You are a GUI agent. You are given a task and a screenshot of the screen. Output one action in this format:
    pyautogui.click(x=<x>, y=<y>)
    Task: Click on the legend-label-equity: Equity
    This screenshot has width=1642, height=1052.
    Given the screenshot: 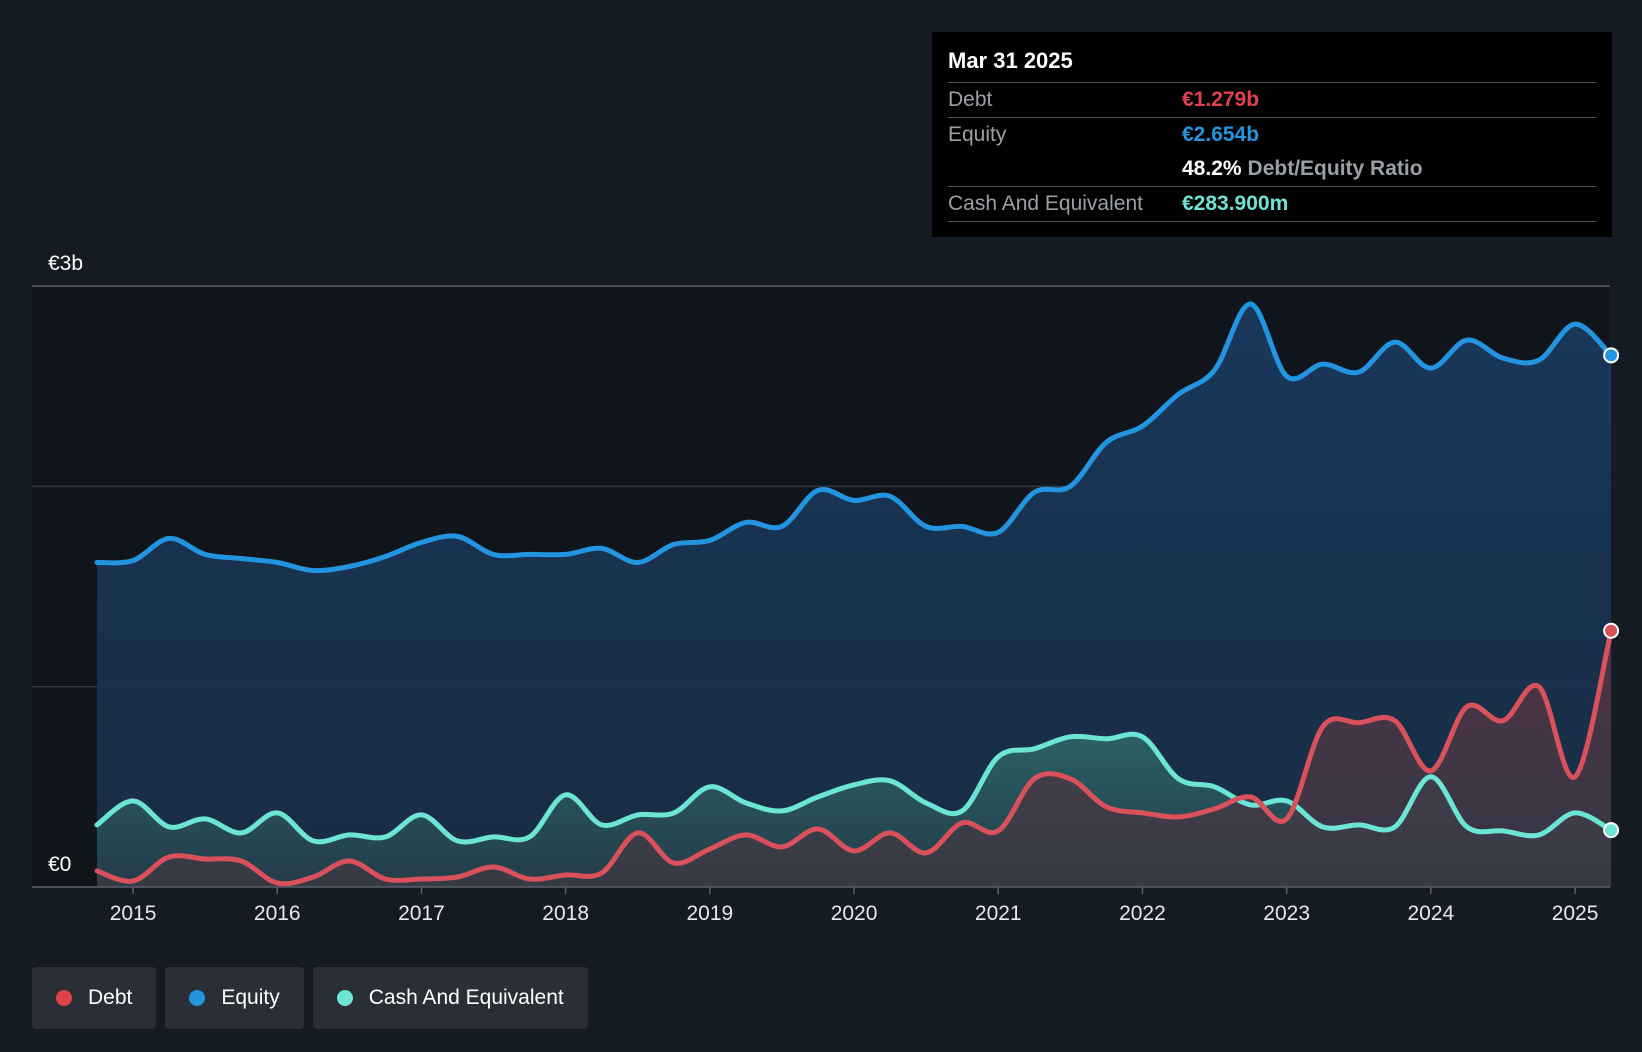 What is the action you would take?
    pyautogui.click(x=250, y=997)
    